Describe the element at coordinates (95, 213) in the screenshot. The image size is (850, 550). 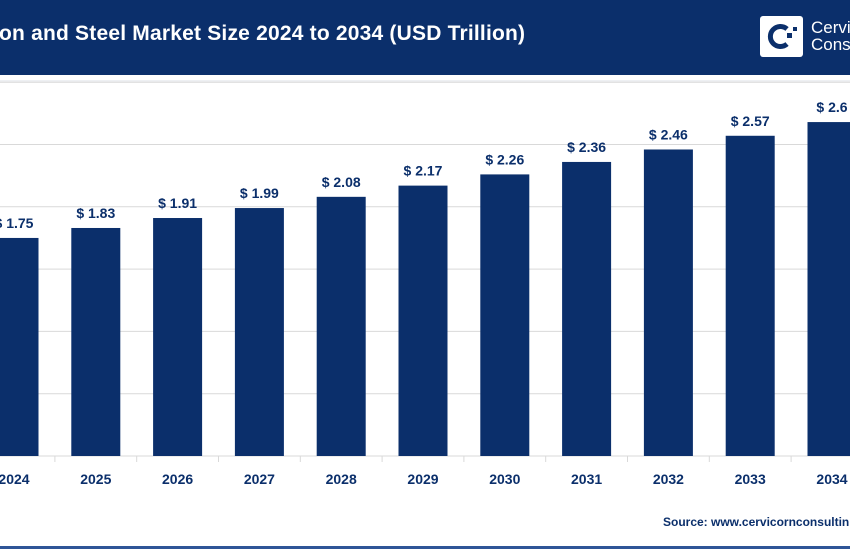
I see `data-label-2025: $ 1.83` at that location.